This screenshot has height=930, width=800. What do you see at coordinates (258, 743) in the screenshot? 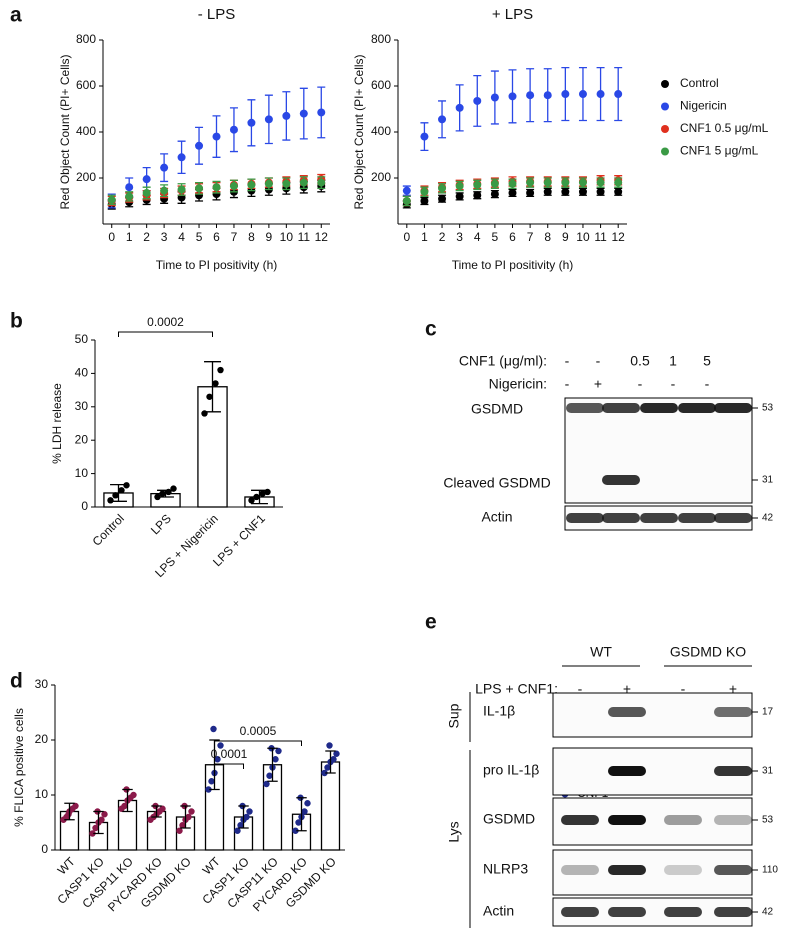
I see `significance-bracket` at bounding box center [258, 743].